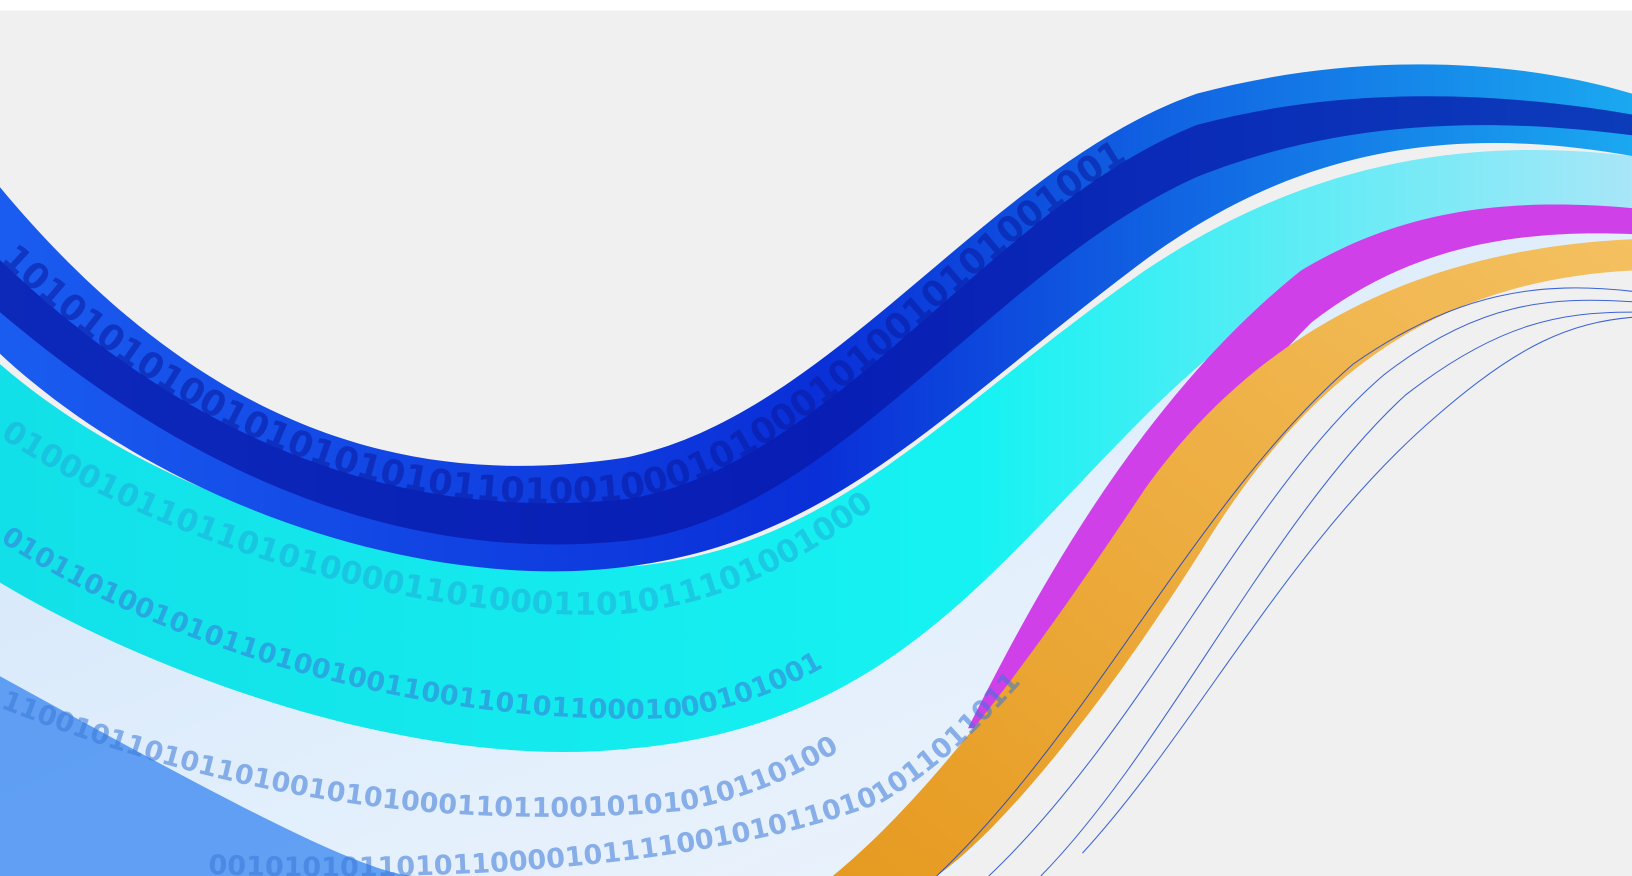 The image size is (1632, 876). I want to click on top-strip, so click(816, 5).